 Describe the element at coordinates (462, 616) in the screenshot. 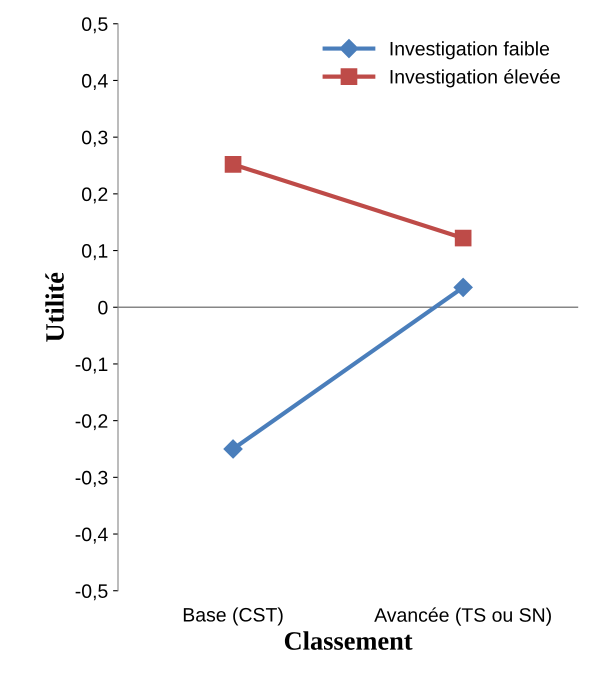

I see `x-tick-label: Avancée (TS ou SN)` at that location.